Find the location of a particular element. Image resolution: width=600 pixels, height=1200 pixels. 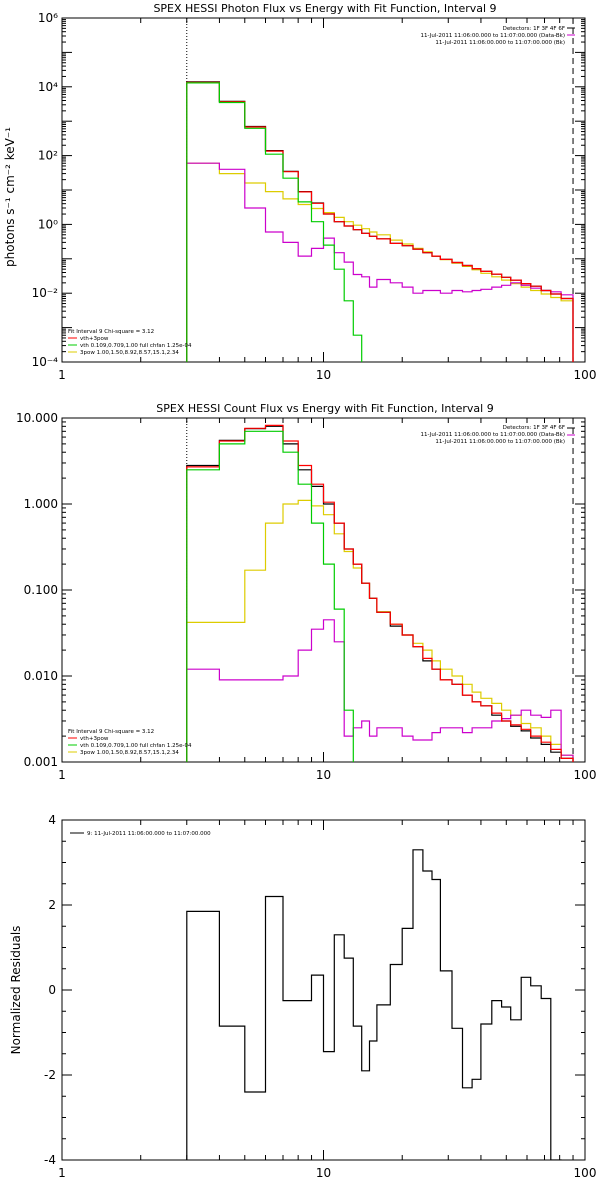

count-y-tick-label: 0.010 is located at coordinates (41, 676).